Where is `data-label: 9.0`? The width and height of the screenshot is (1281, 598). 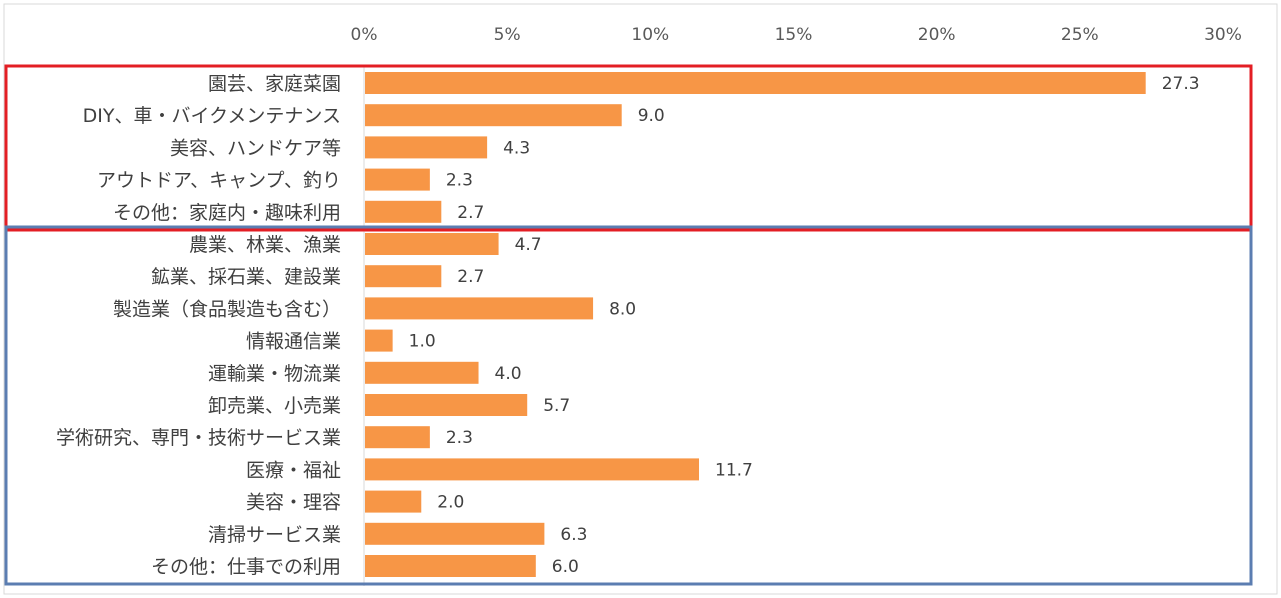
data-label: 9.0 is located at coordinates (651, 116).